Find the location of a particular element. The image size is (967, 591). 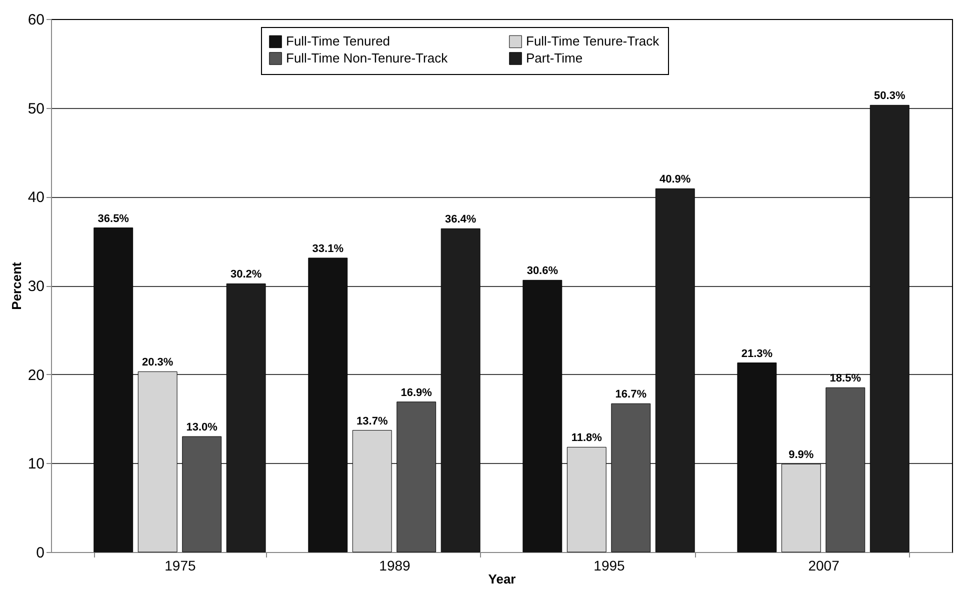

y-tick-label: 30 is located at coordinates (36, 286).